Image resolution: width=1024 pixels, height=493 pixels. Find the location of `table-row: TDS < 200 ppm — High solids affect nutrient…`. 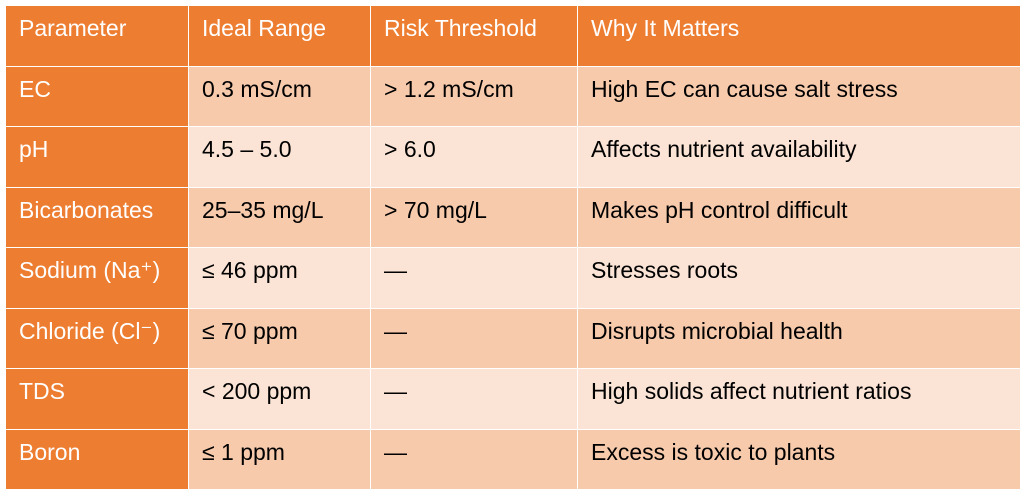

table-row: TDS < 200 ppm — High solids affect nutrient… is located at coordinates (513, 399).